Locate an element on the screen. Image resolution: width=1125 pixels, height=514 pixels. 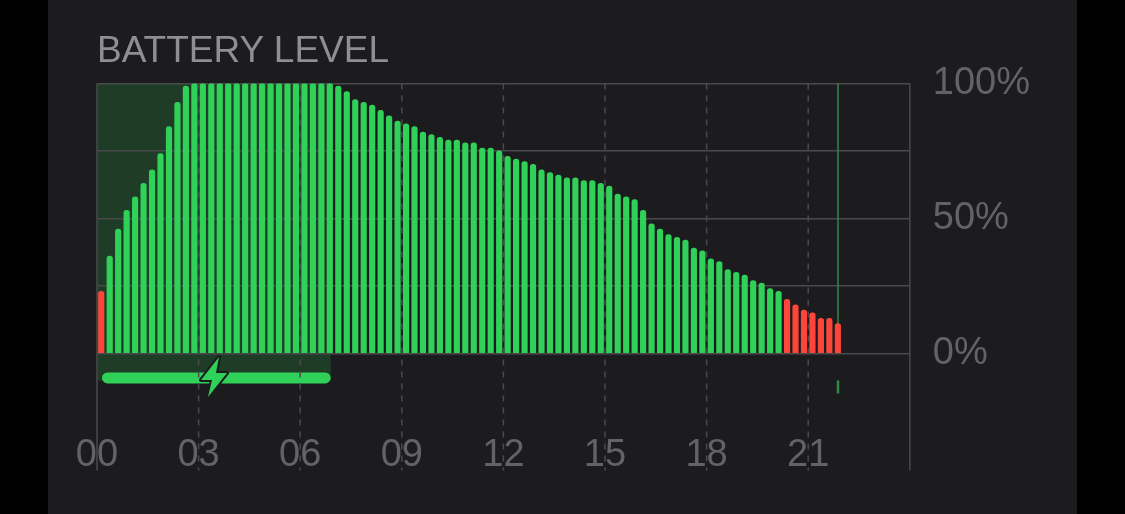
y-tick-label: 50% is located at coordinates (970, 215).